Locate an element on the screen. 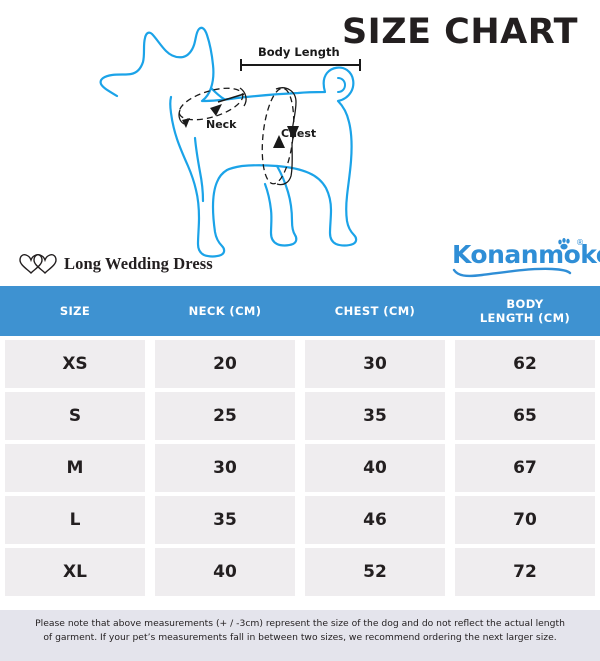  cell-chest: 46 is located at coordinates (375, 520).